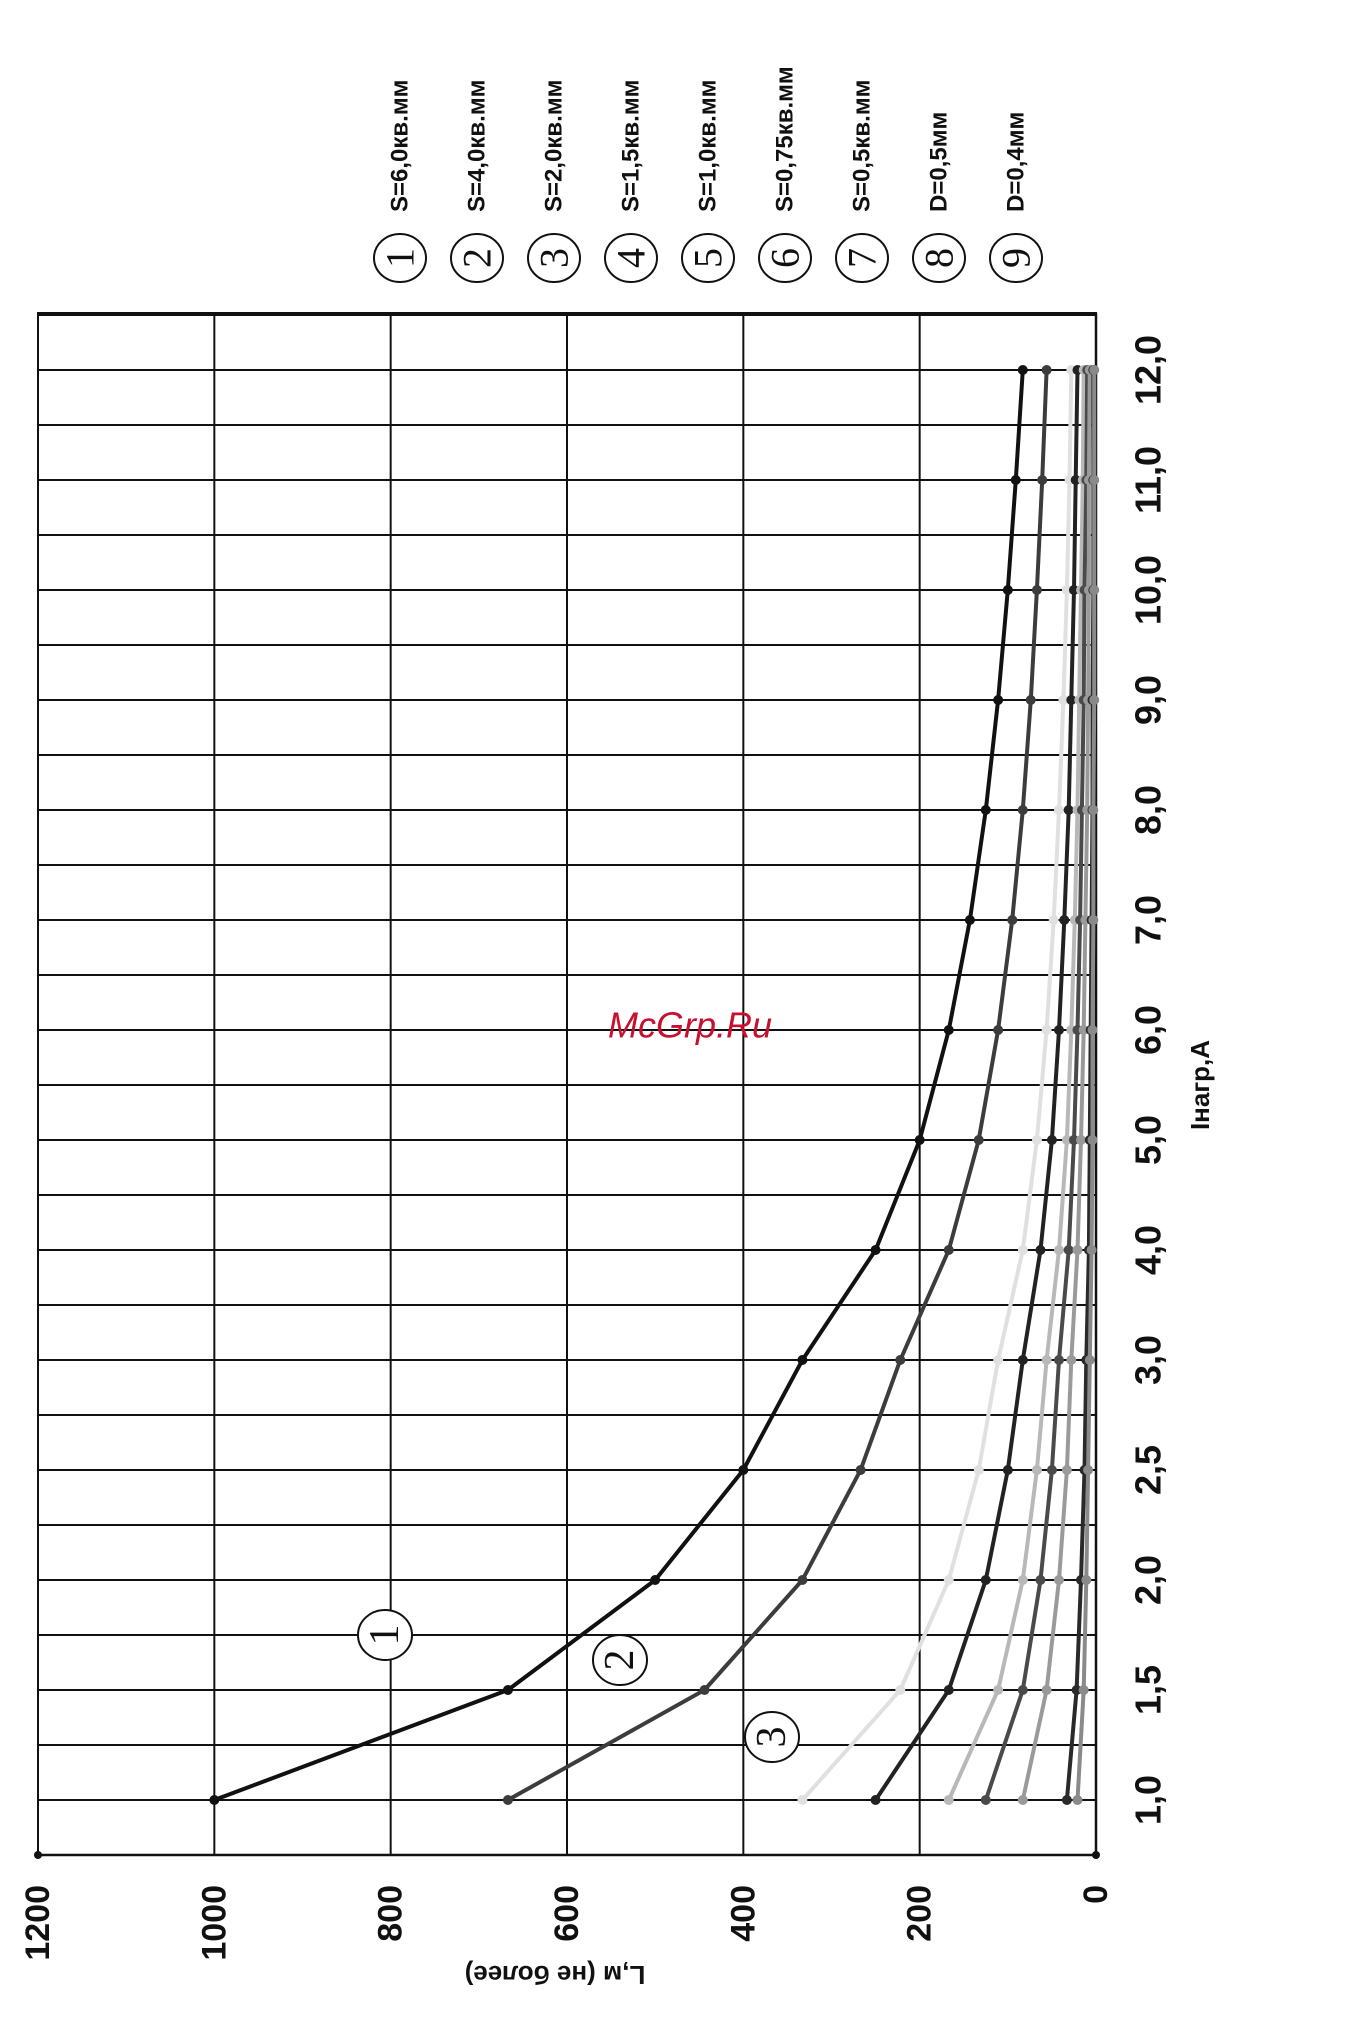  I want to click on callout-number: 2, so click(620, 1660).